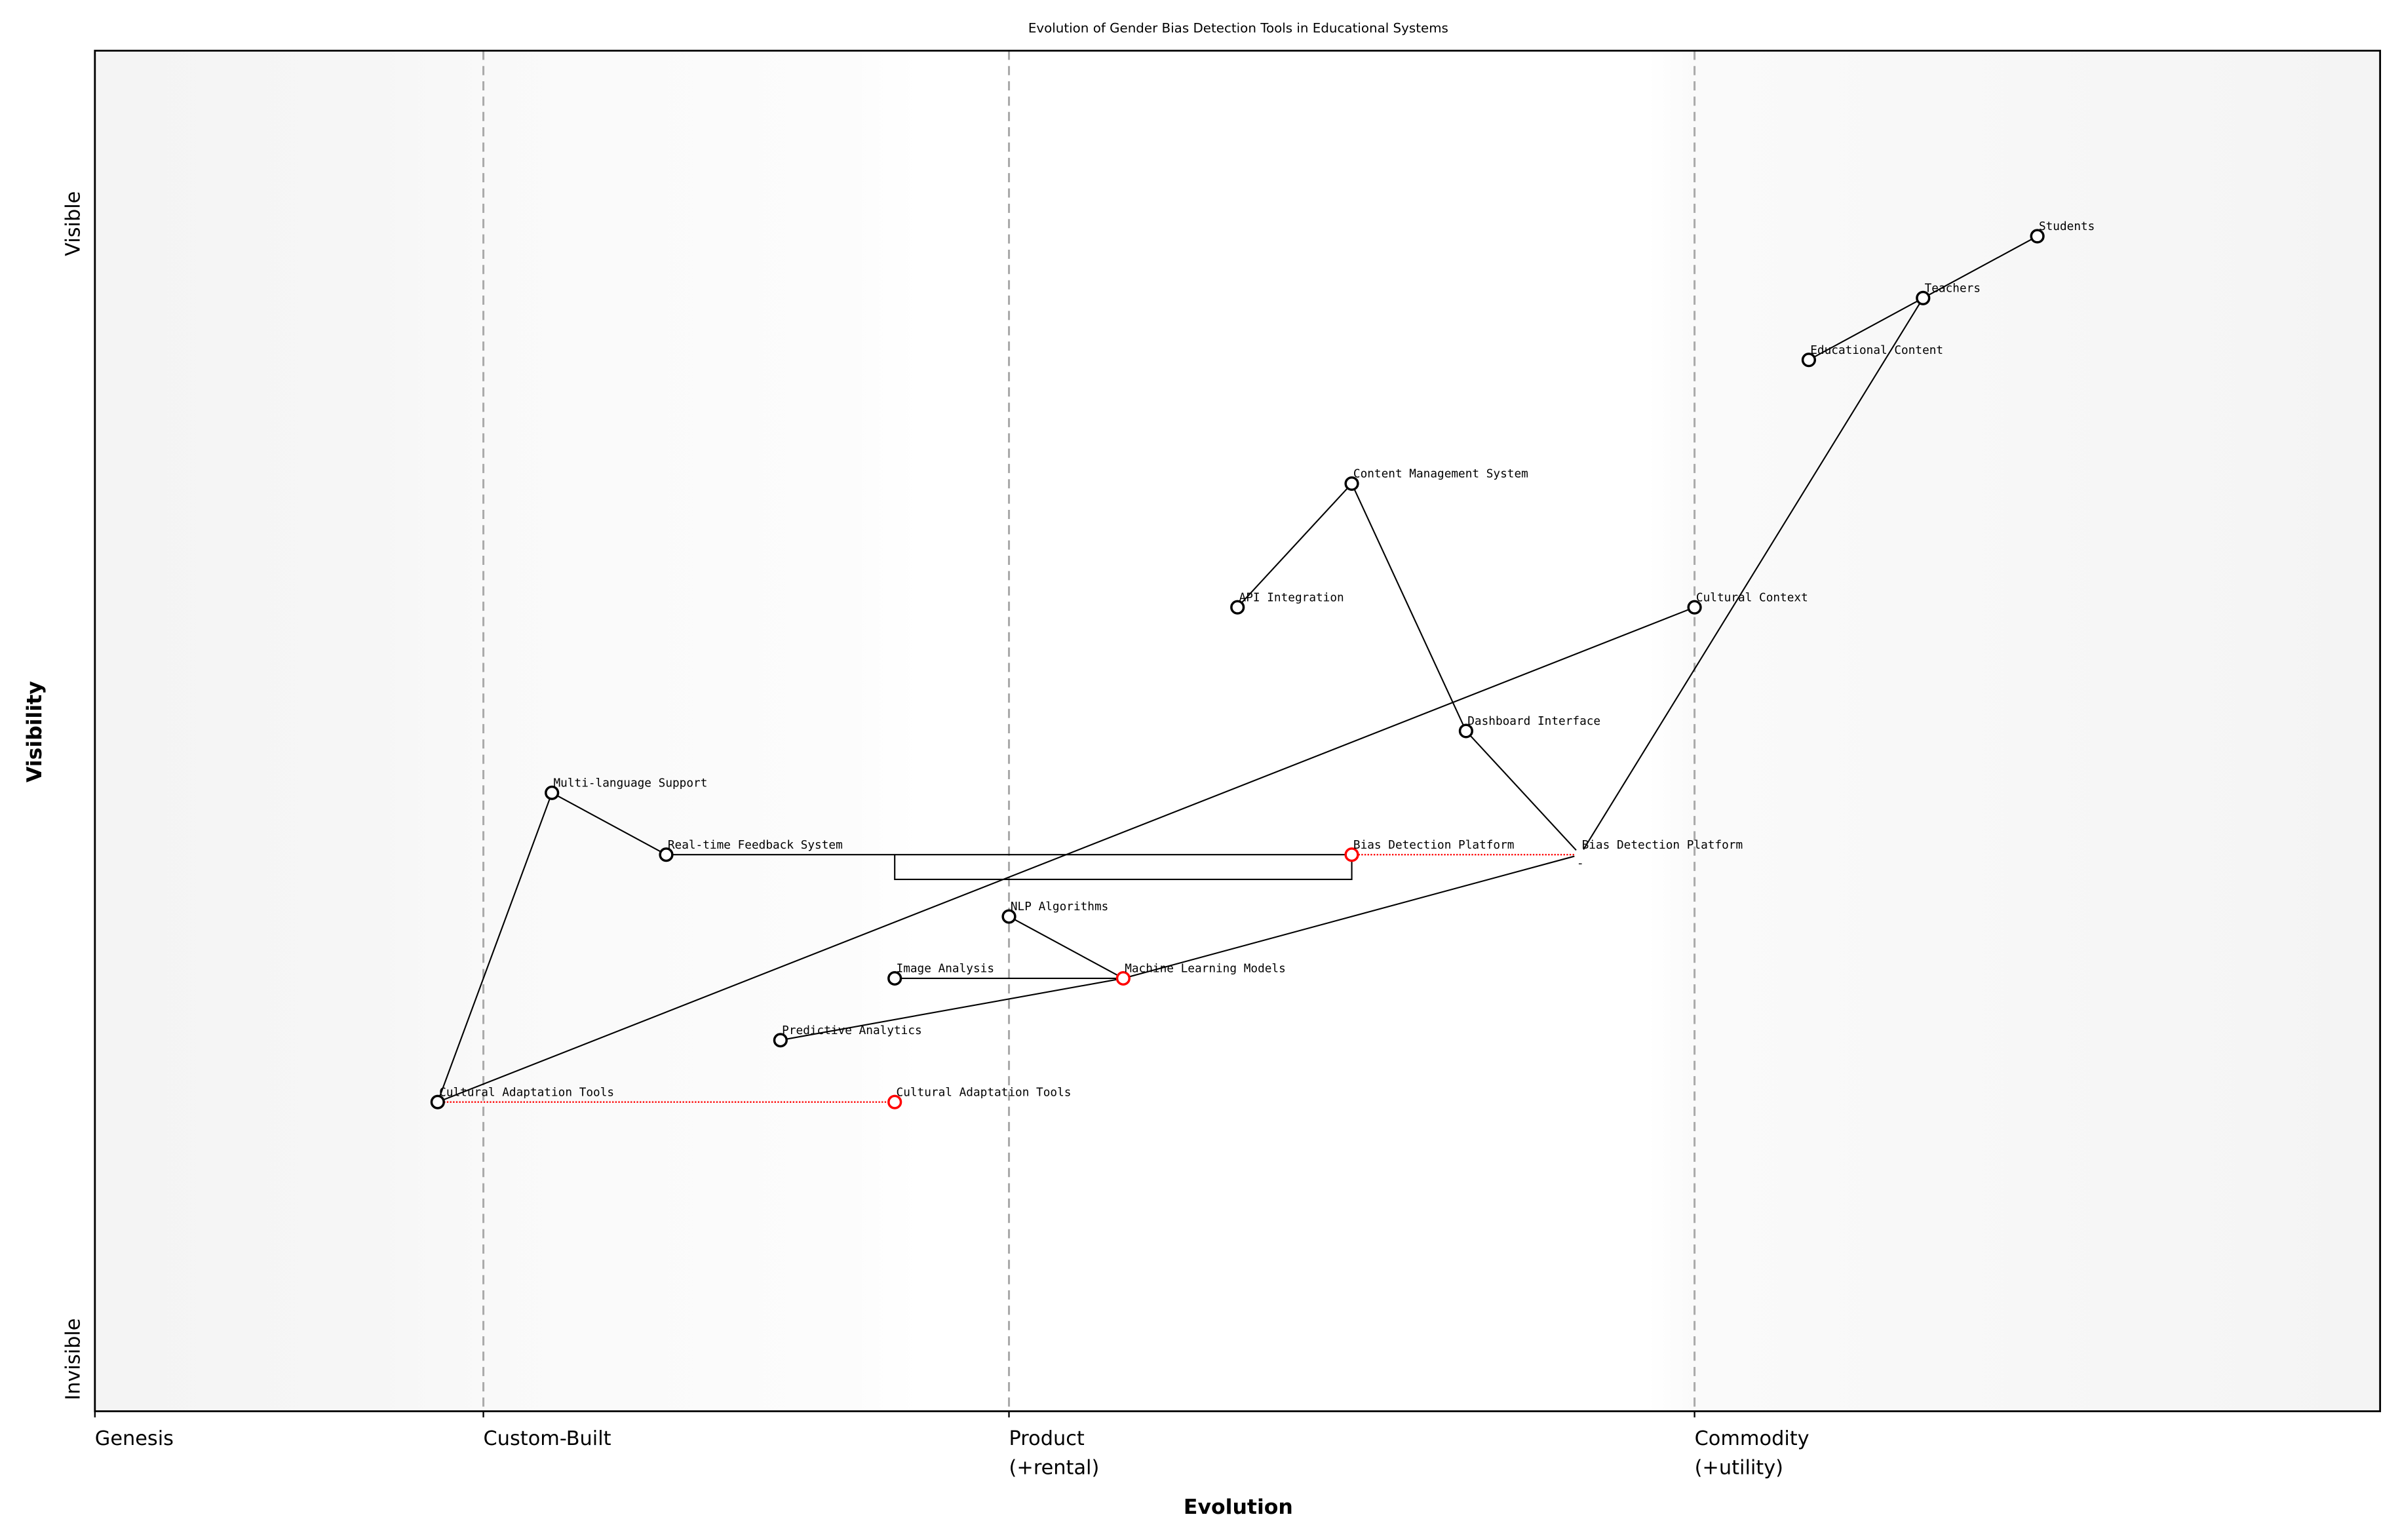 This screenshot has height=1540, width=2400. I want to click on link-teachers-to-educational-content, so click(1866, 329).